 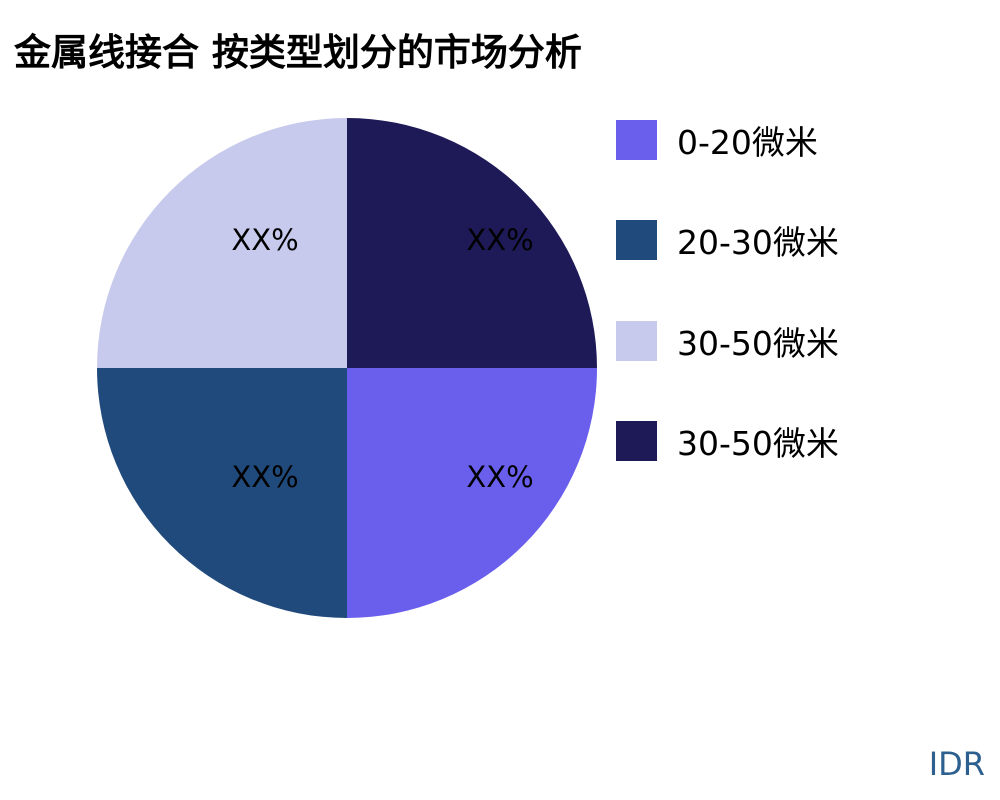 I want to click on pie-slice-label-top-left: XX%, so click(x=265, y=240).